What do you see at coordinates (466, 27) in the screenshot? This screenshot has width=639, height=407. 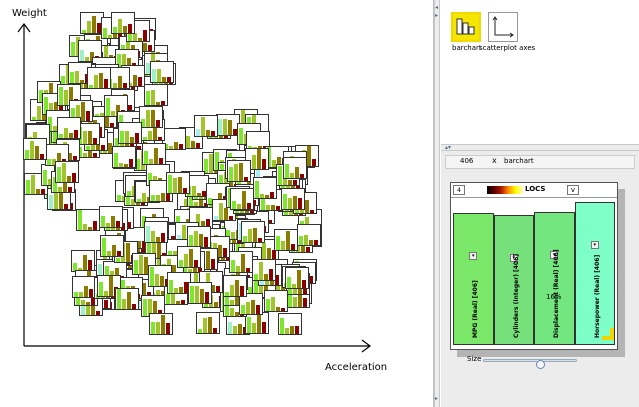 I see `palette-item-barchart` at bounding box center [466, 27].